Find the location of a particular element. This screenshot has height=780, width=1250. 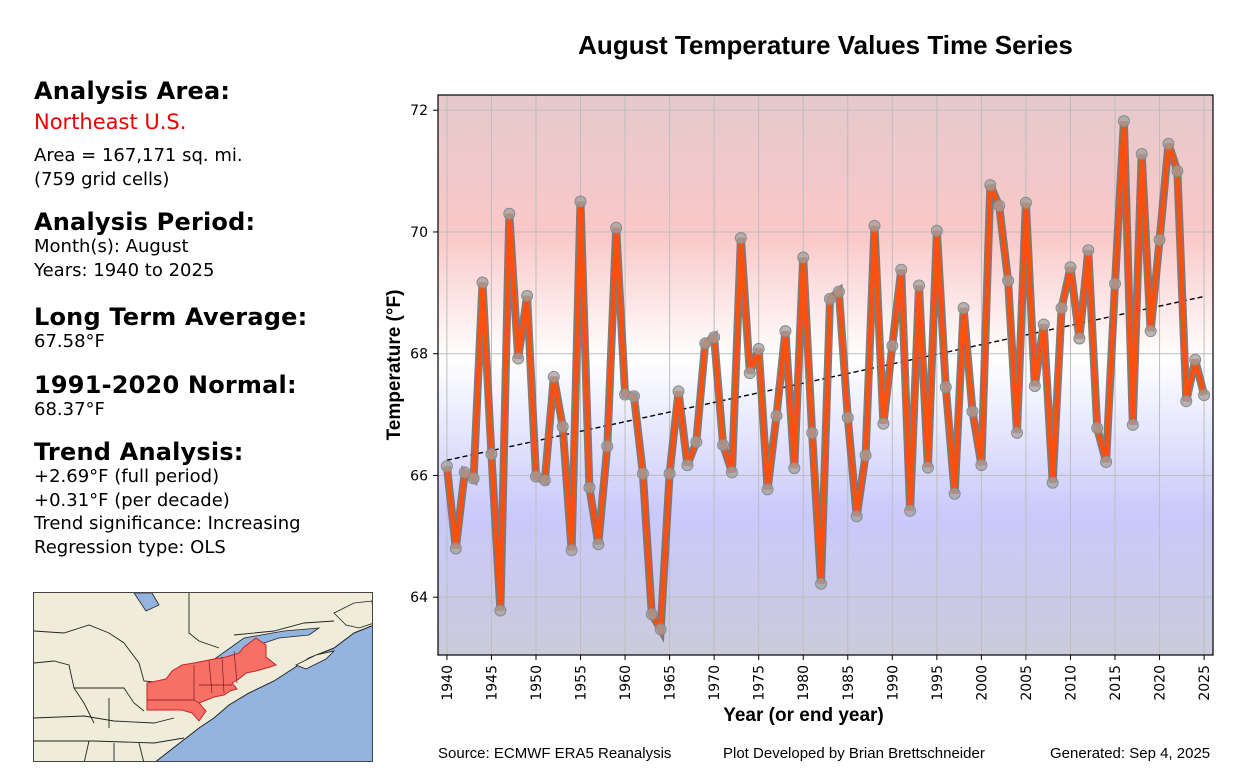

chart-title: August Temperature Values Time Series is located at coordinates (825, 45).